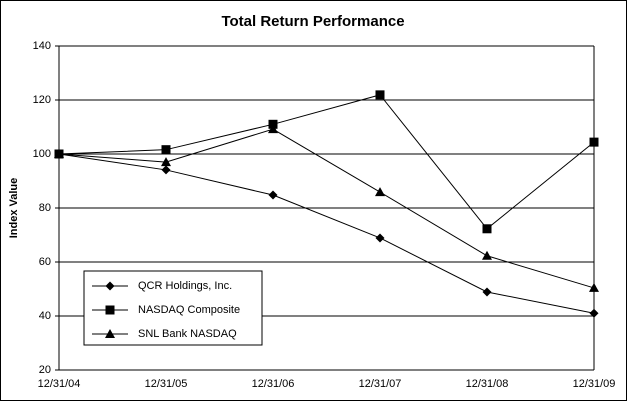  I want to click on x-tick-label: 12/31/07, so click(380, 384).